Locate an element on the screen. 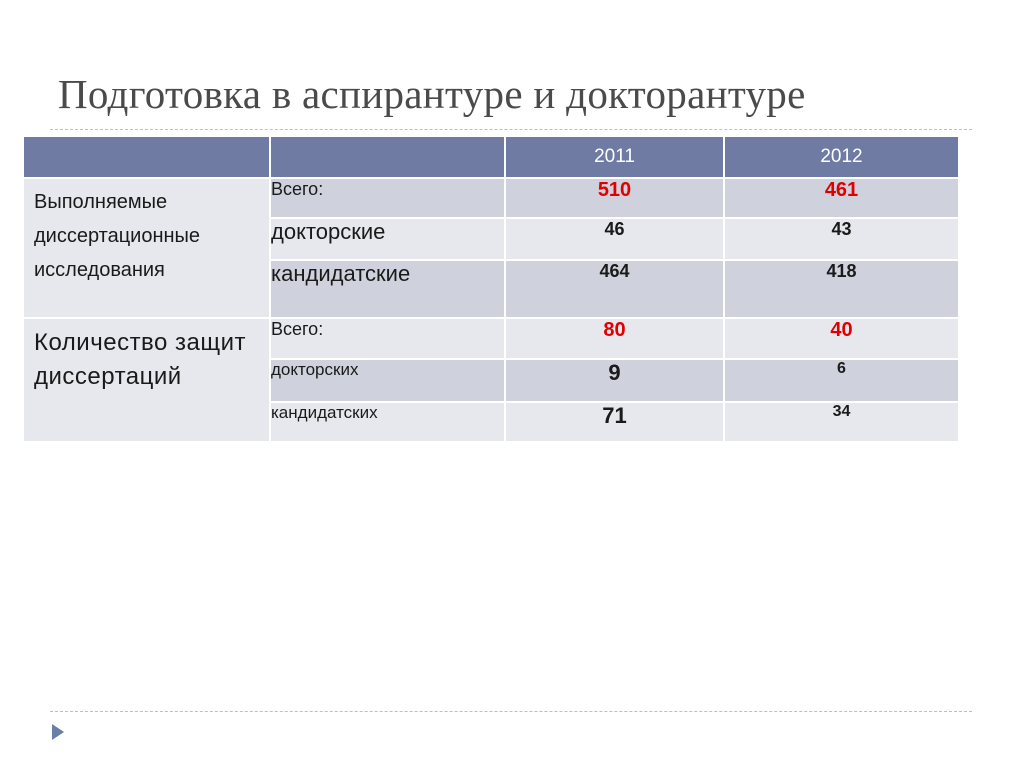 The image size is (1024, 768). table-row: кандидатских 71 34 is located at coordinates (492, 423).